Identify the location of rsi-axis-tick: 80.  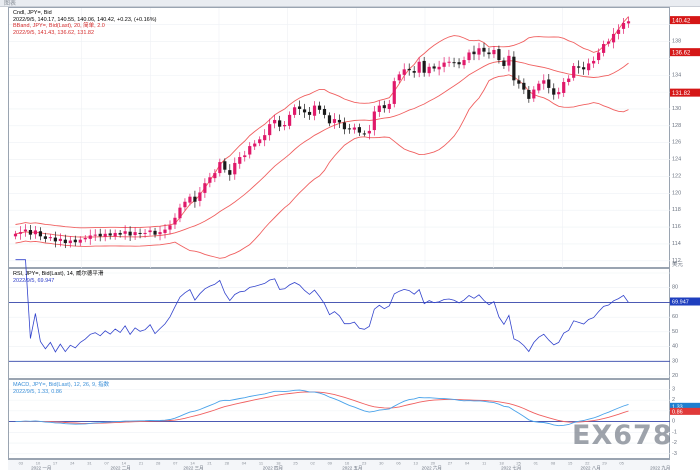
(675, 288).